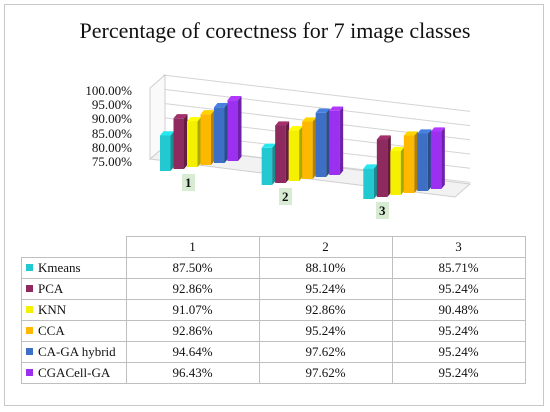 Image resolution: width=550 pixels, height=412 pixels. I want to click on legend-entry: PCA, so click(74, 289).